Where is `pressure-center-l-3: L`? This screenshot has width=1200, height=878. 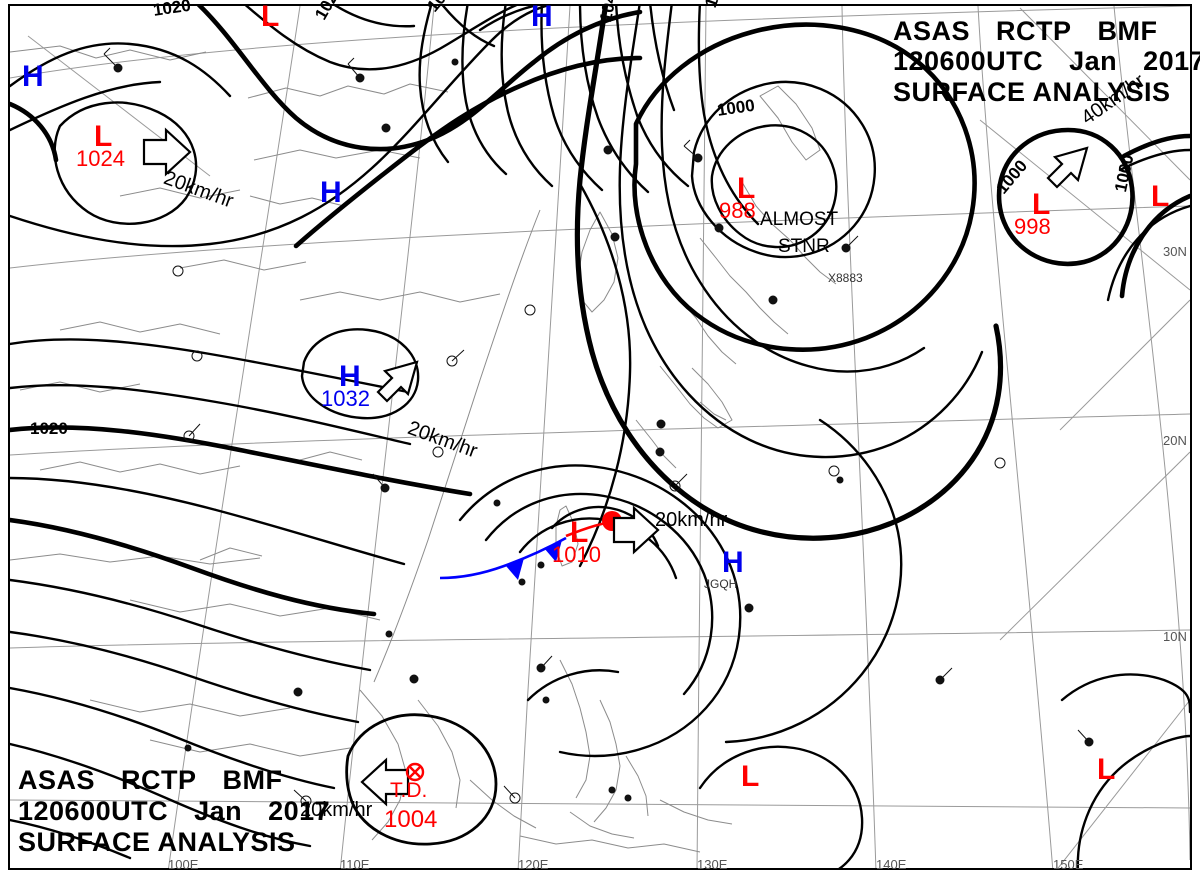 pressure-center-l-3: L is located at coordinates (103, 136).